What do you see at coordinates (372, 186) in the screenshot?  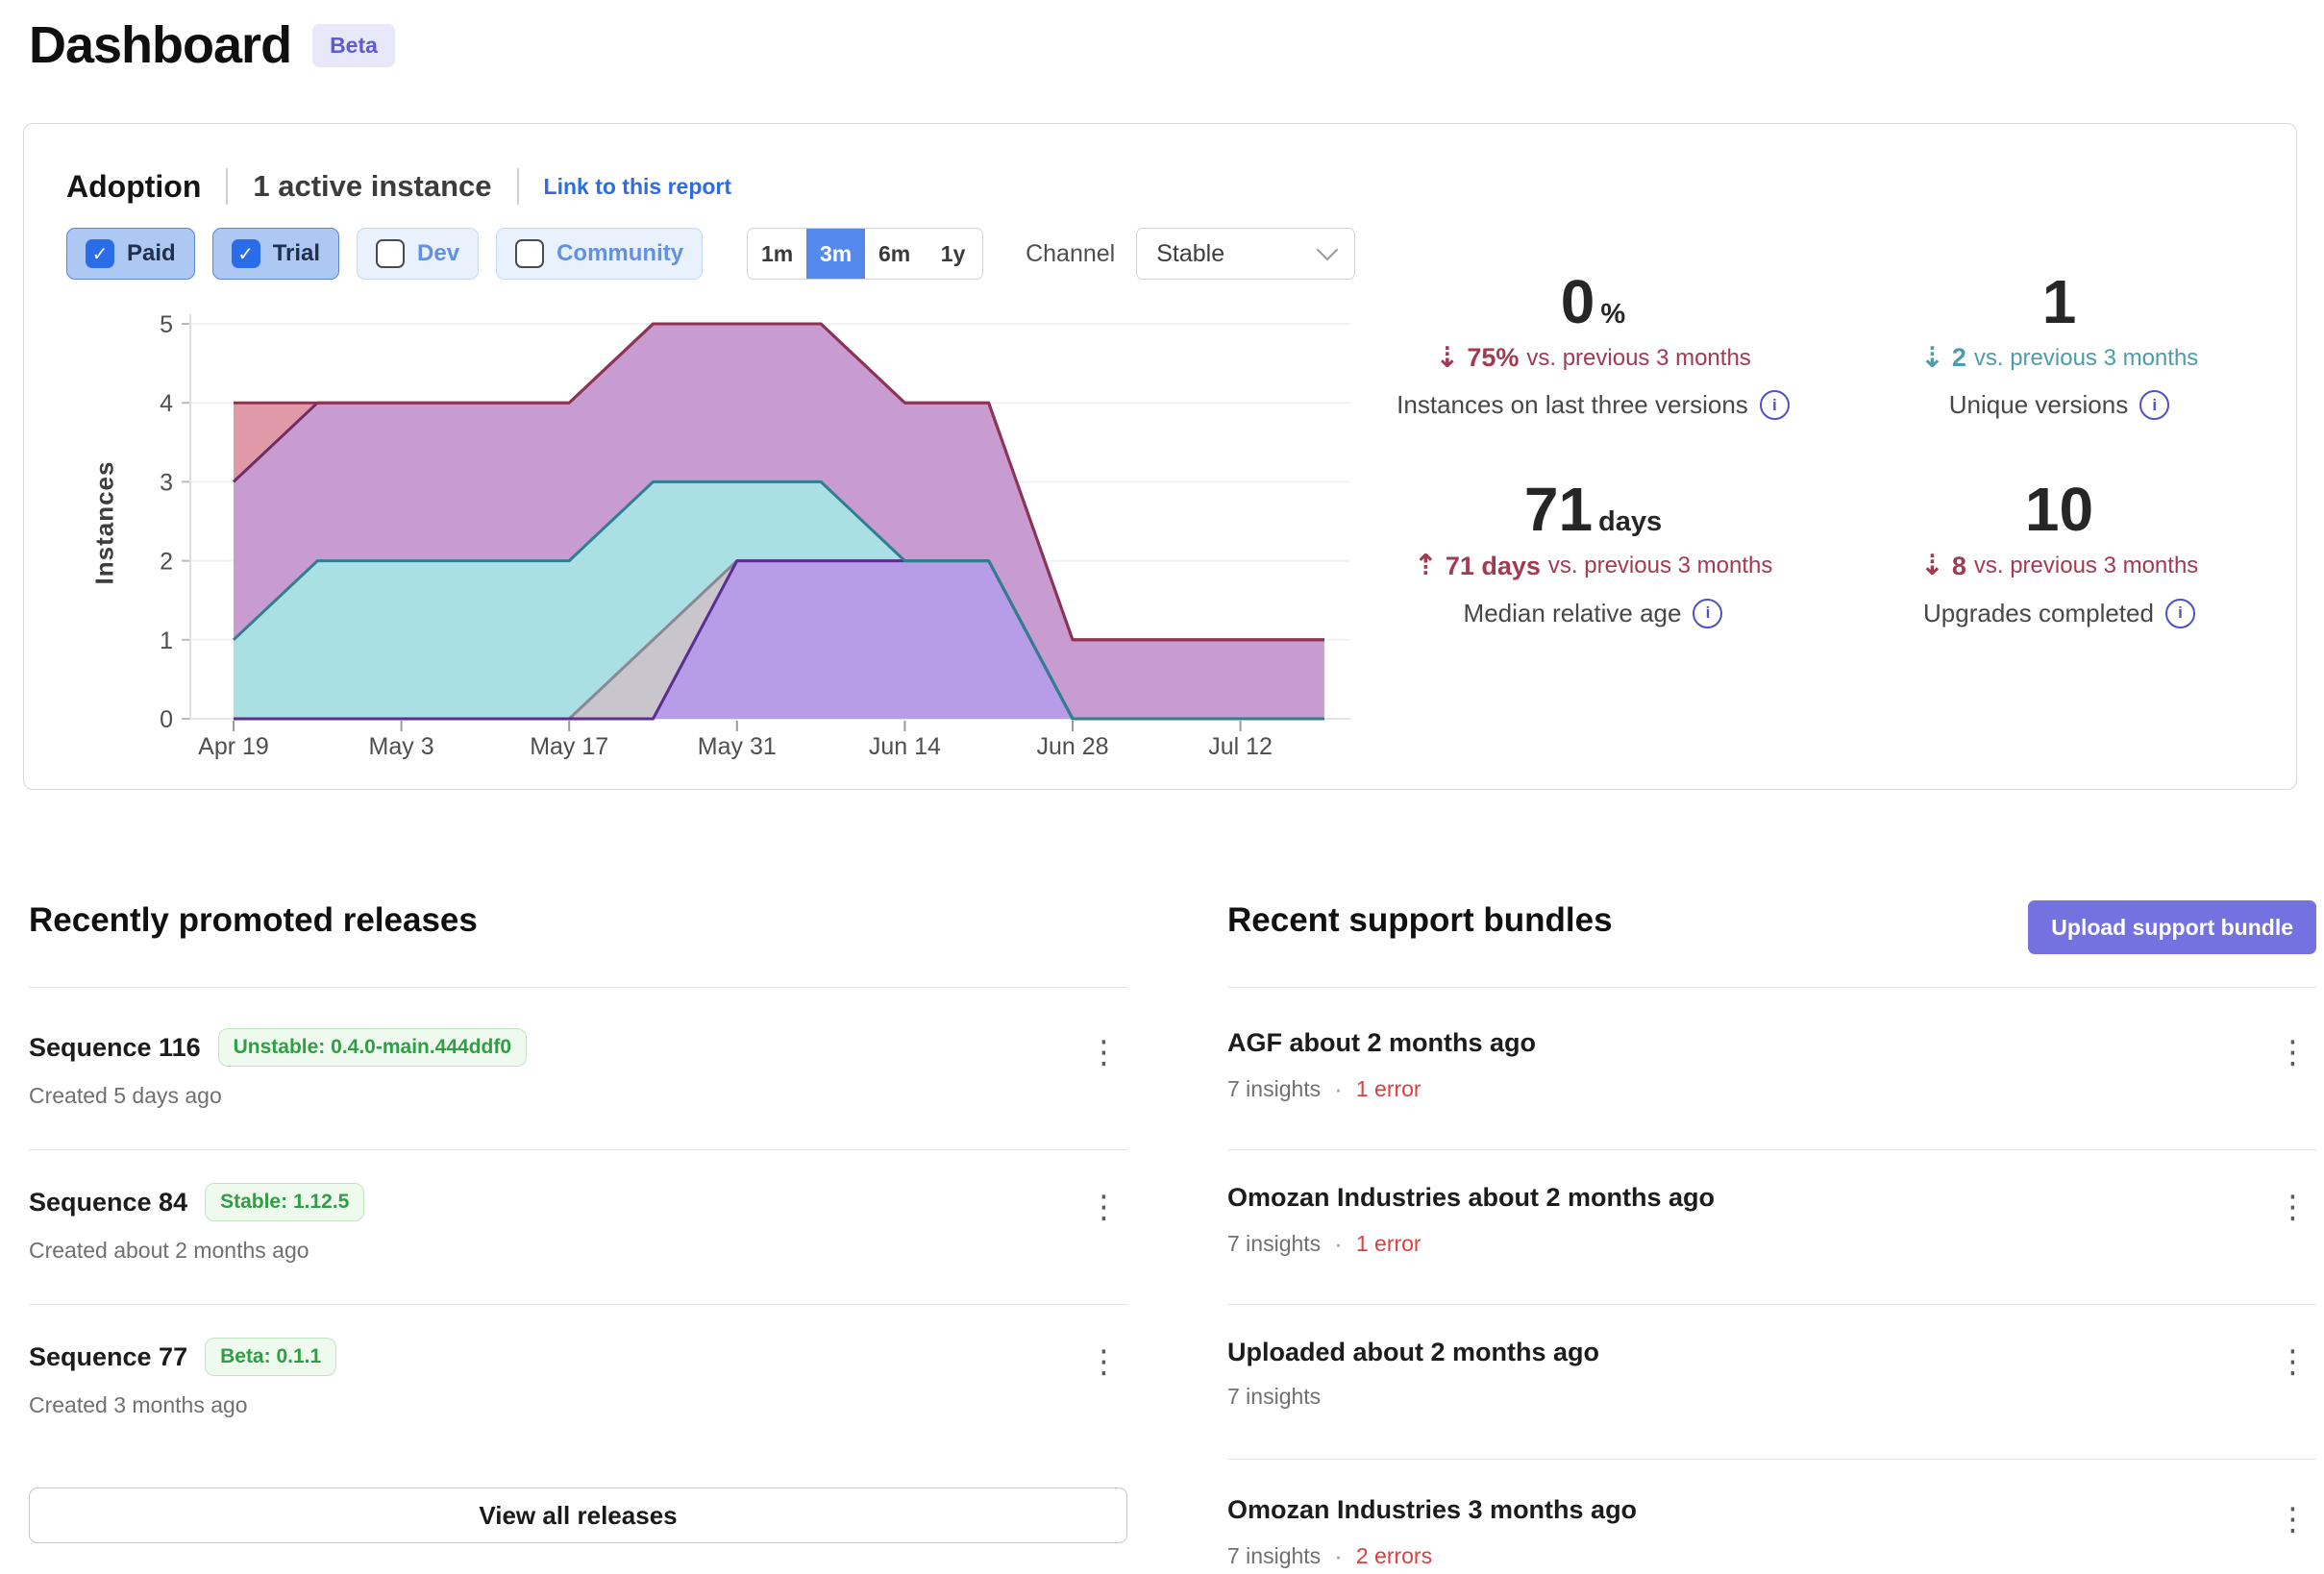 I see `active-instance-count: 1 active instance` at bounding box center [372, 186].